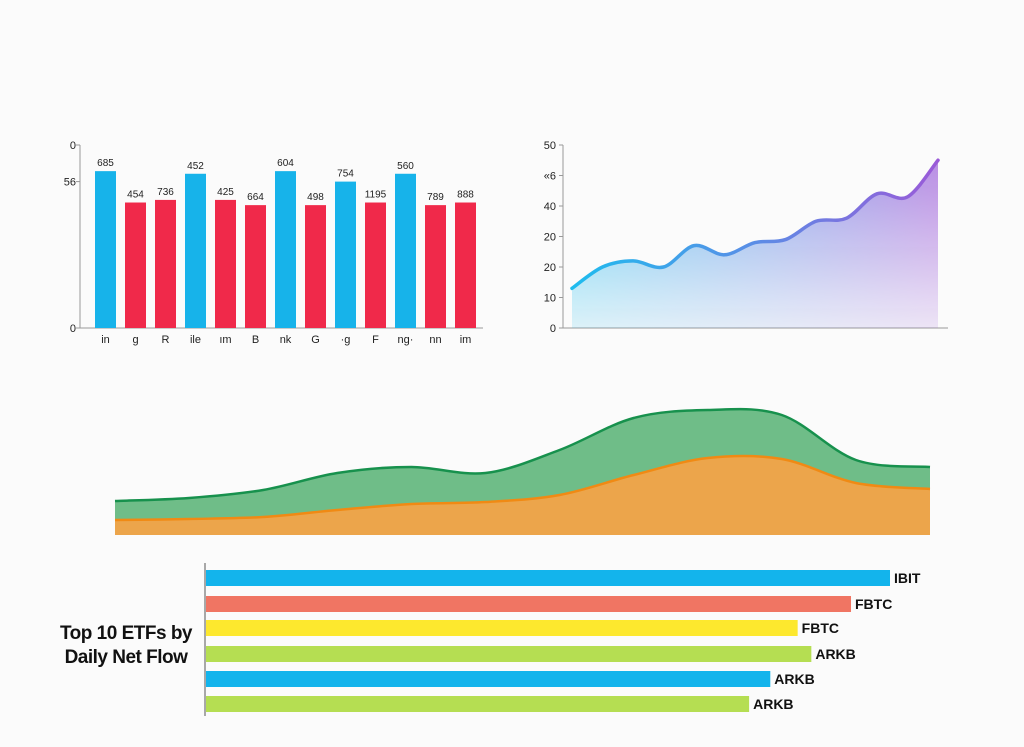 This screenshot has width=1024, height=747. I want to click on bar-data-label: 888, so click(465, 195).